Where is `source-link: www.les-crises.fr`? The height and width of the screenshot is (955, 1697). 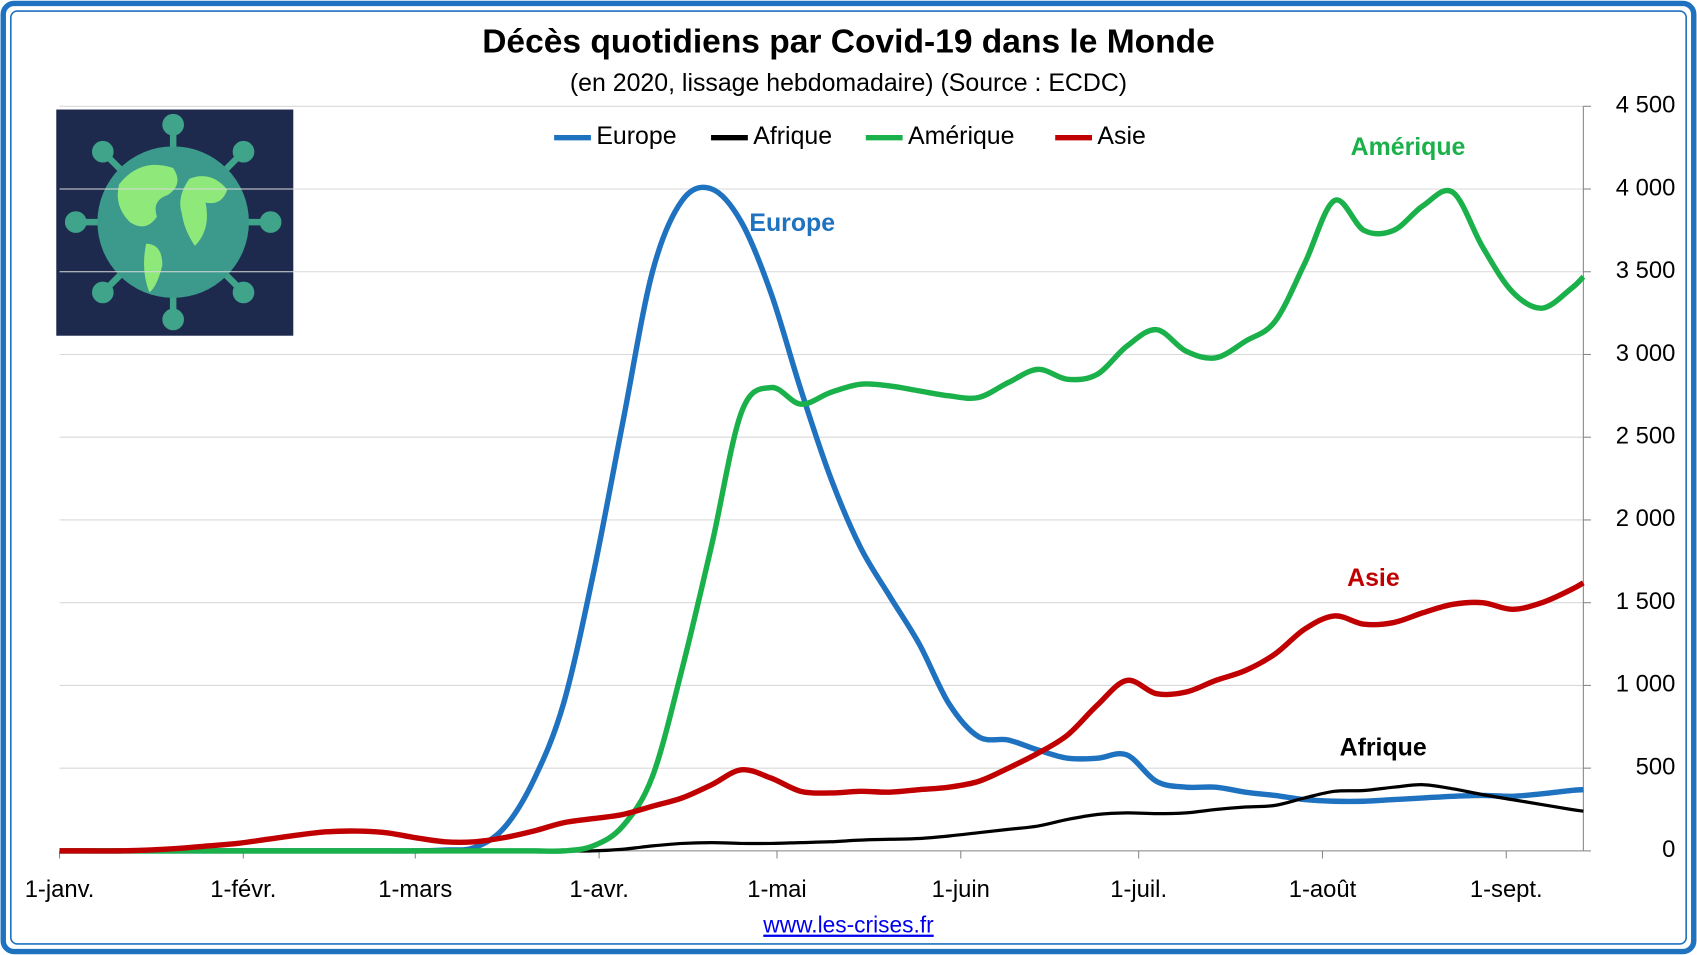
source-link: www.les-crises.fr is located at coordinates (848, 925).